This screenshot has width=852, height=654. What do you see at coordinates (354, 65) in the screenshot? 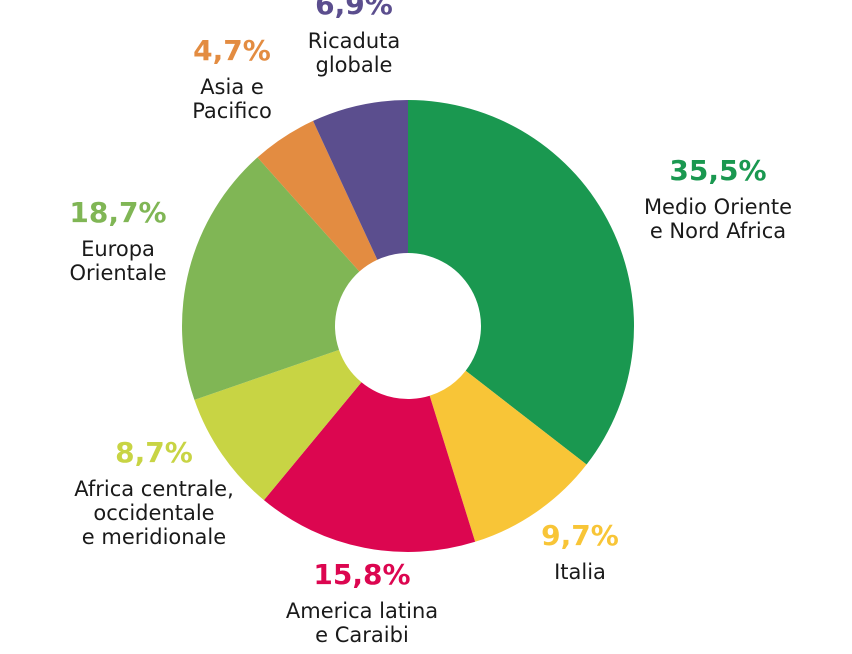
I see `slice-category-label: globale` at bounding box center [354, 65].